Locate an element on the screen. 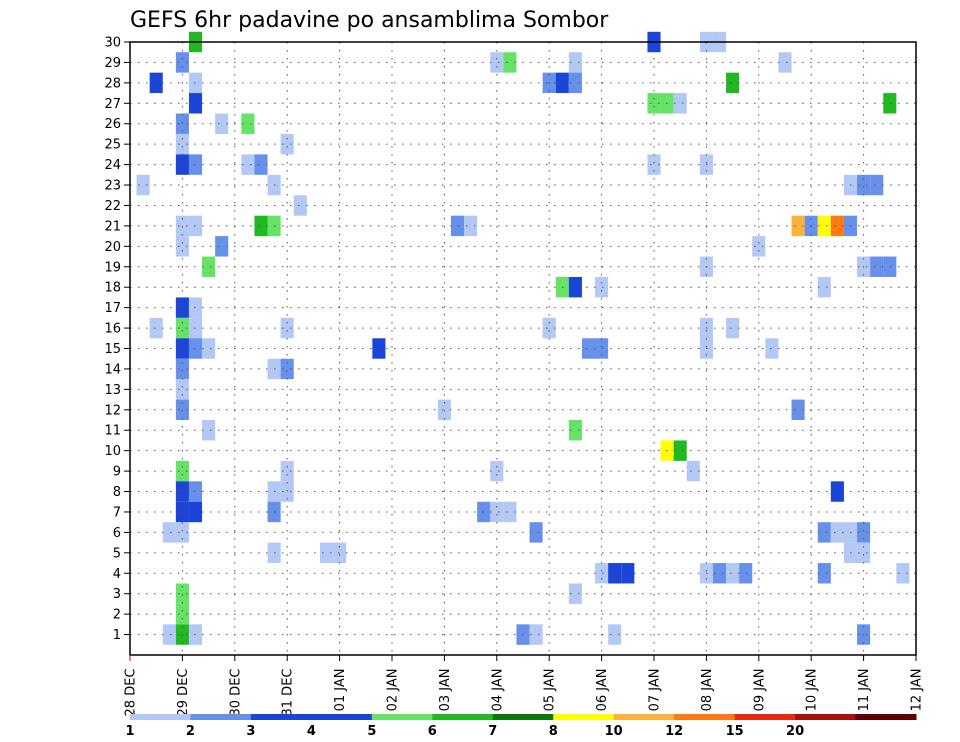 Image resolution: width=960 pixels, height=742 pixels. precip-cell-m21-t26 is located at coordinates (471, 226).